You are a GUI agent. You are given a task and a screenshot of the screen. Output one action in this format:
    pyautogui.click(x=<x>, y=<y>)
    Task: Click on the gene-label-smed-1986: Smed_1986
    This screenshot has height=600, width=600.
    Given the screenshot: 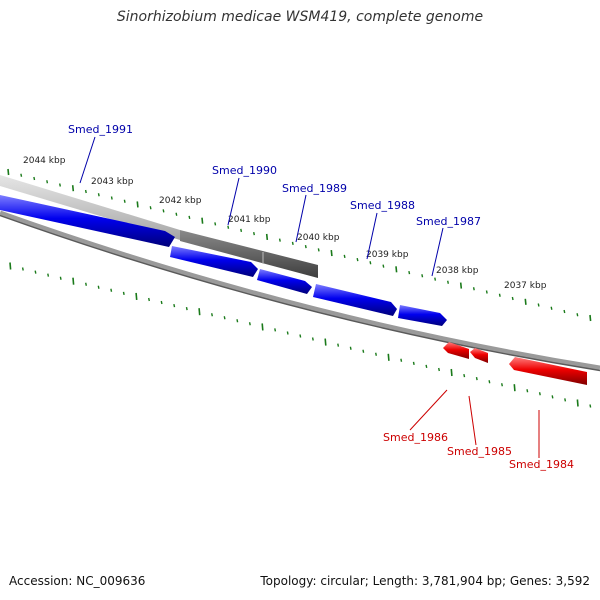 What is the action you would take?
    pyautogui.click(x=415, y=437)
    